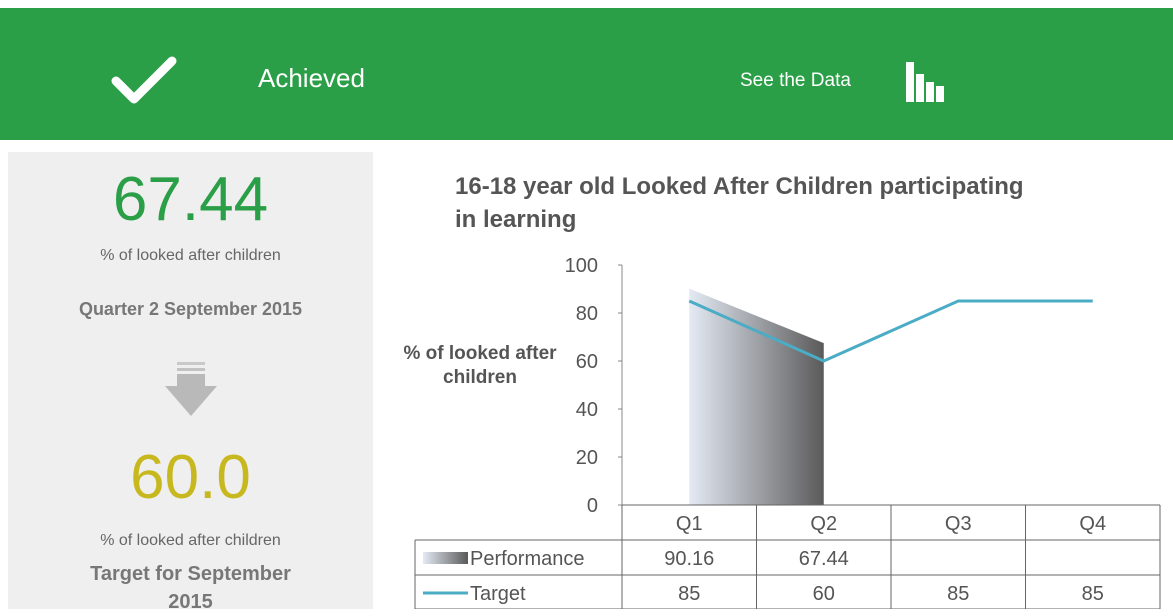 The width and height of the screenshot is (1173, 616). What do you see at coordinates (958, 524) in the screenshot?
I see `x-tick-label: Q3` at bounding box center [958, 524].